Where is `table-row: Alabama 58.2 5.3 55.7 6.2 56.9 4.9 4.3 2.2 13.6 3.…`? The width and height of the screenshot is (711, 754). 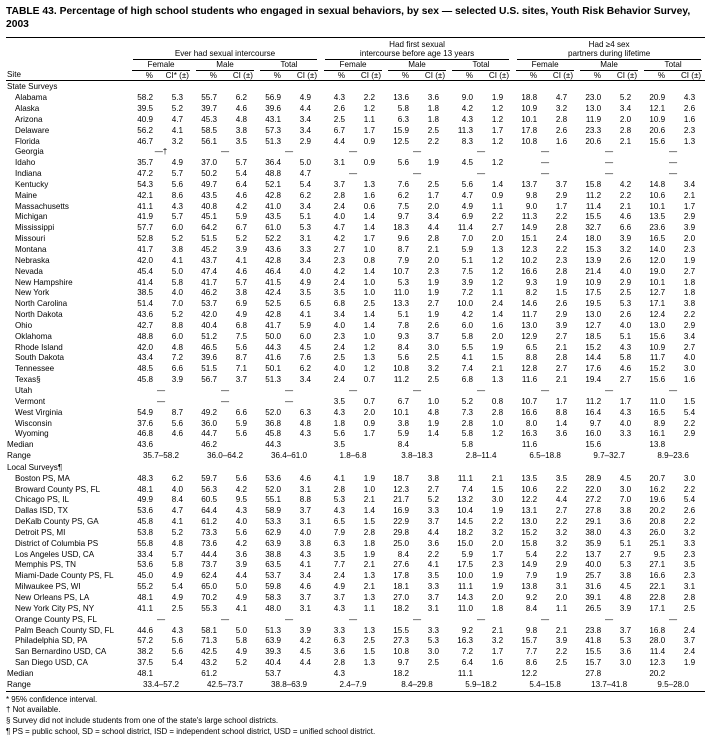
table-row: Alabama 58.2 5.3 55.7 6.2 56.9 4.9 4.3 2.2 13.6 3.… is located at coordinates (355, 98).